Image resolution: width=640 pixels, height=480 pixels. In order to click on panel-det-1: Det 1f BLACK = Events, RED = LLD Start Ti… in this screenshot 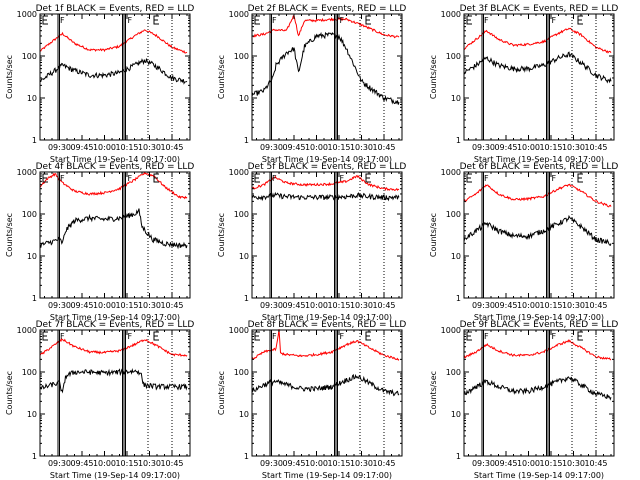, I will do `click(99, 84)`.